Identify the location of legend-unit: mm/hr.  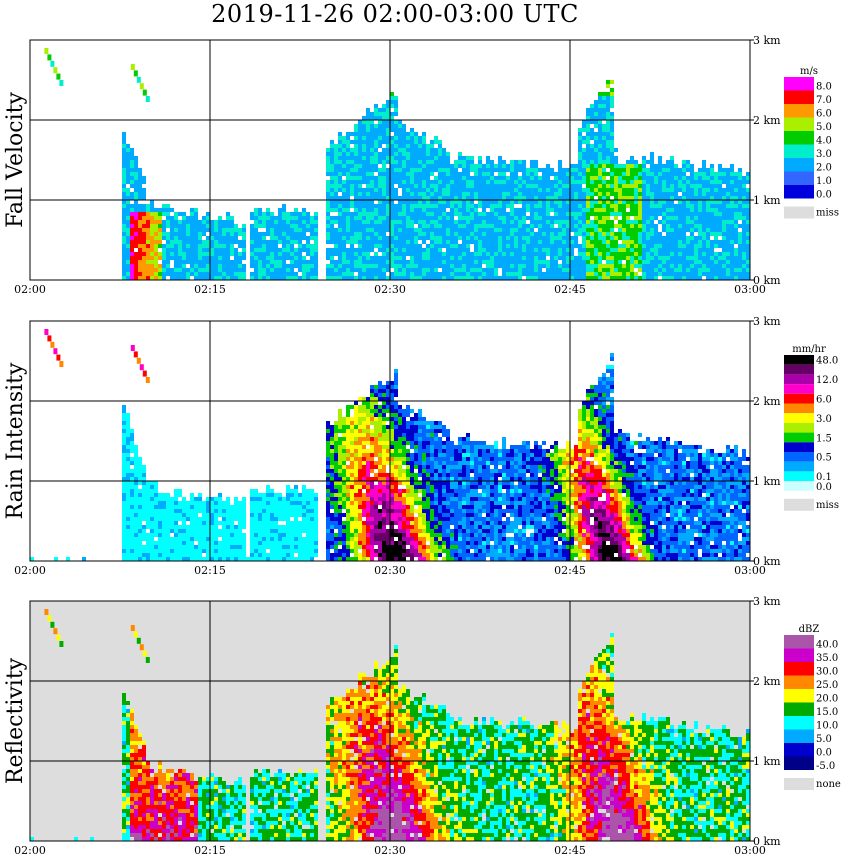
(809, 349).